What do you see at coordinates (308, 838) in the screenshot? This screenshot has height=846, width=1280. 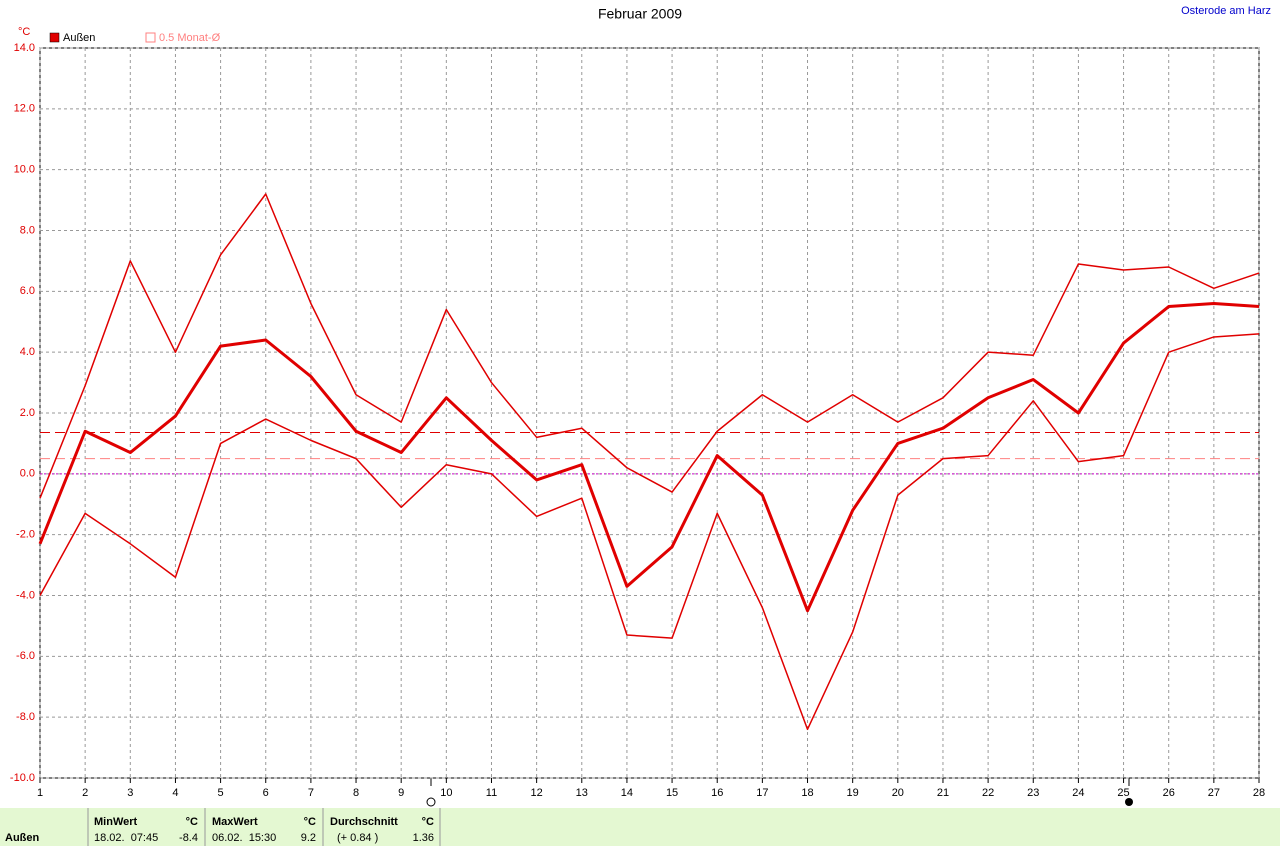 I see `table-value: 9.2` at bounding box center [308, 838].